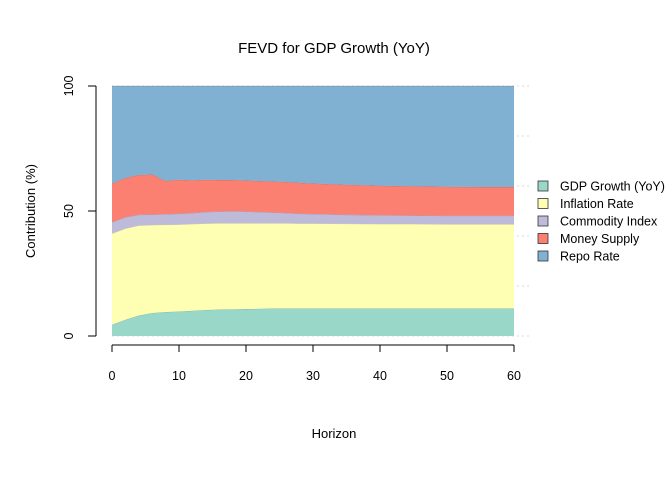  Describe the element at coordinates (69, 335) in the screenshot. I see `y-tick-label: 0` at that location.